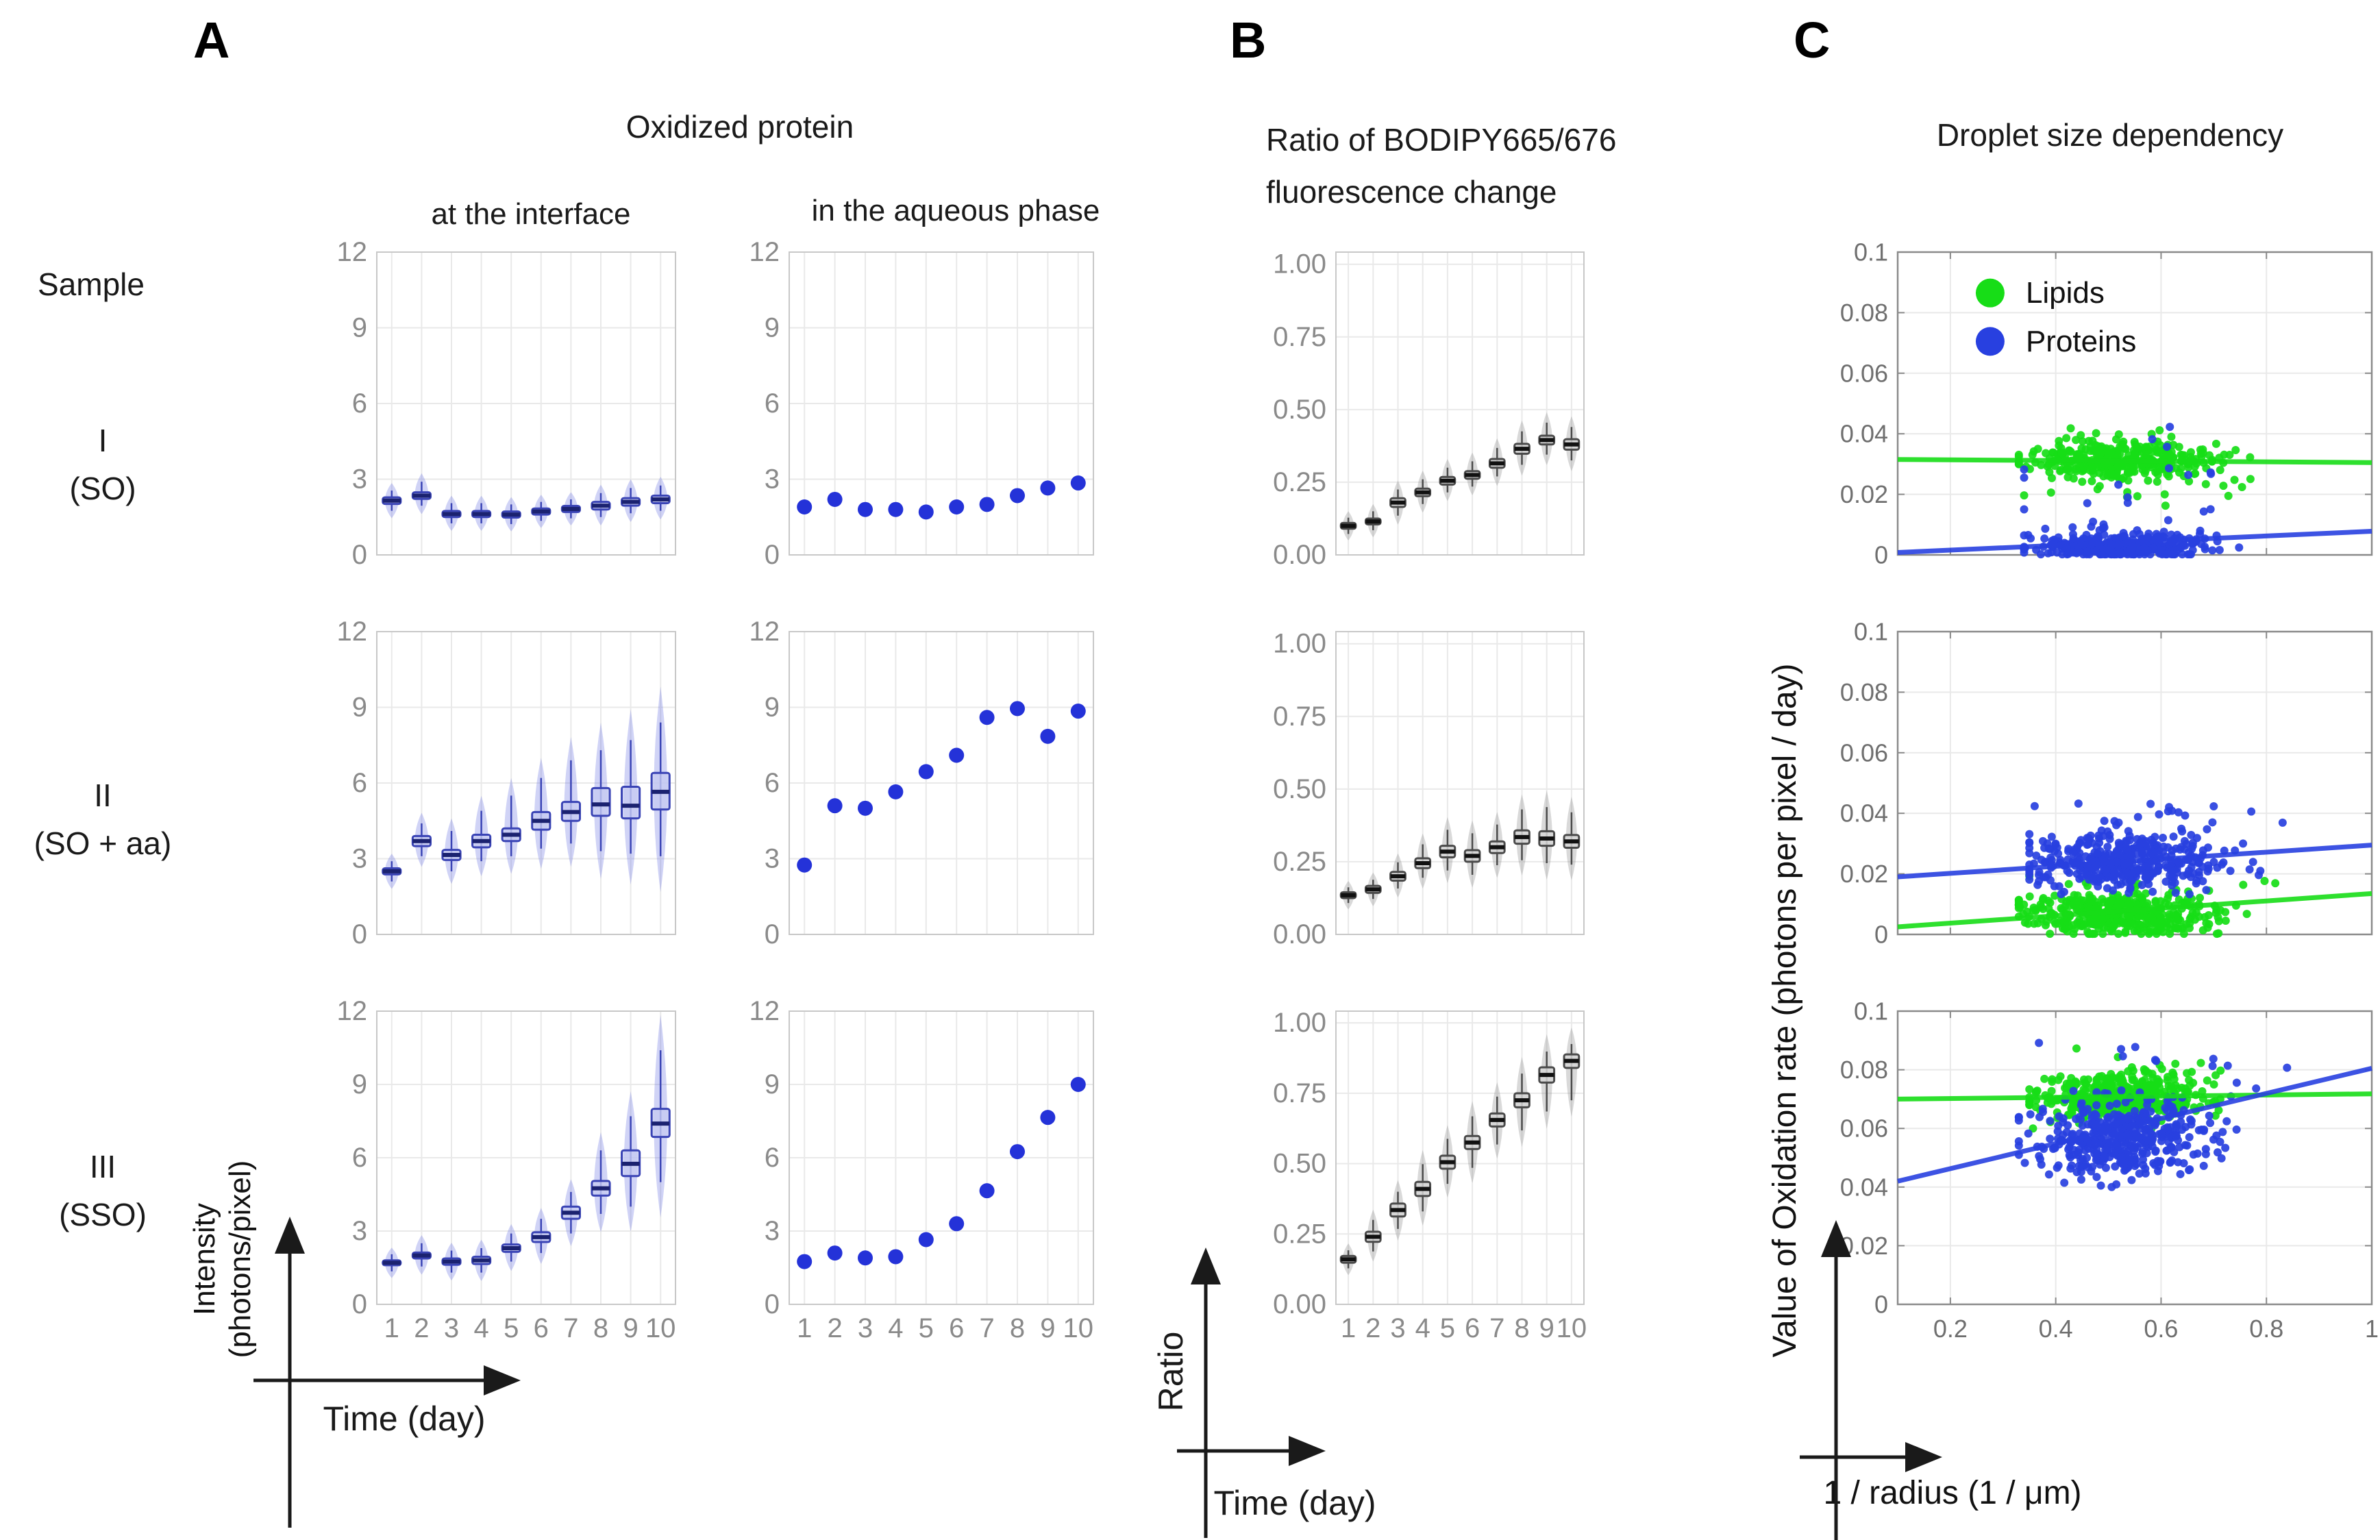 The height and width of the screenshot is (1540, 2380). I want to click on b-x-axis-label: Time (day), so click(1294, 1503).